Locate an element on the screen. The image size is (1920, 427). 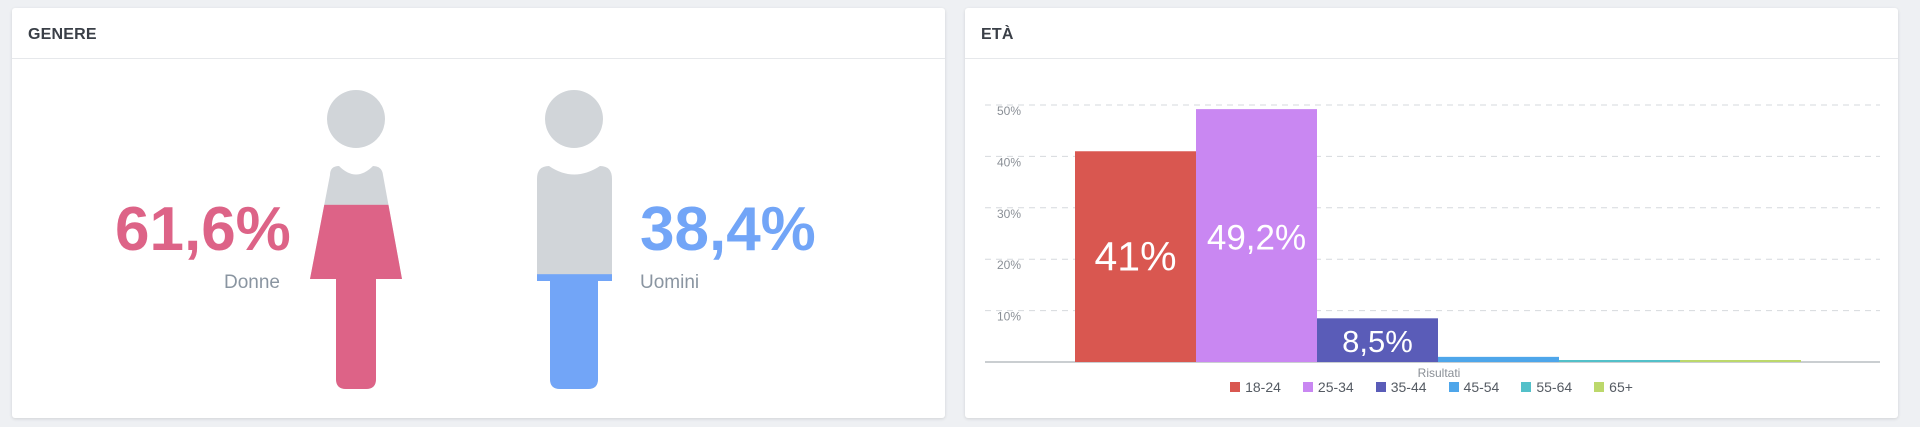
bar-65+ is located at coordinates (1740, 361).